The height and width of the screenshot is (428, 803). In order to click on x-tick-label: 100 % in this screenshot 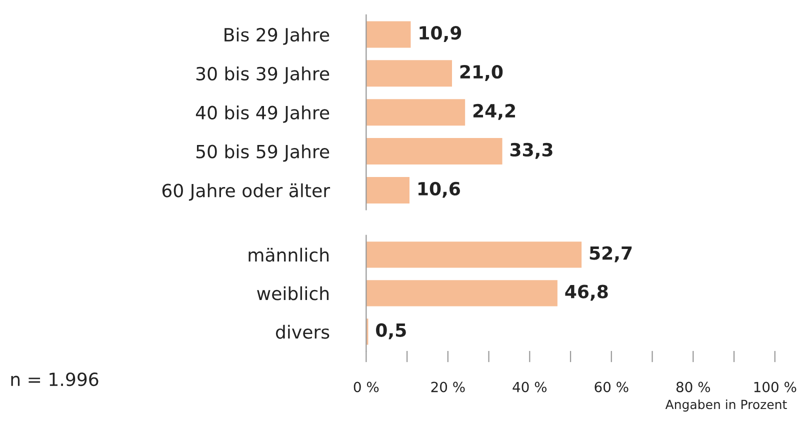, I will do `click(775, 387)`.